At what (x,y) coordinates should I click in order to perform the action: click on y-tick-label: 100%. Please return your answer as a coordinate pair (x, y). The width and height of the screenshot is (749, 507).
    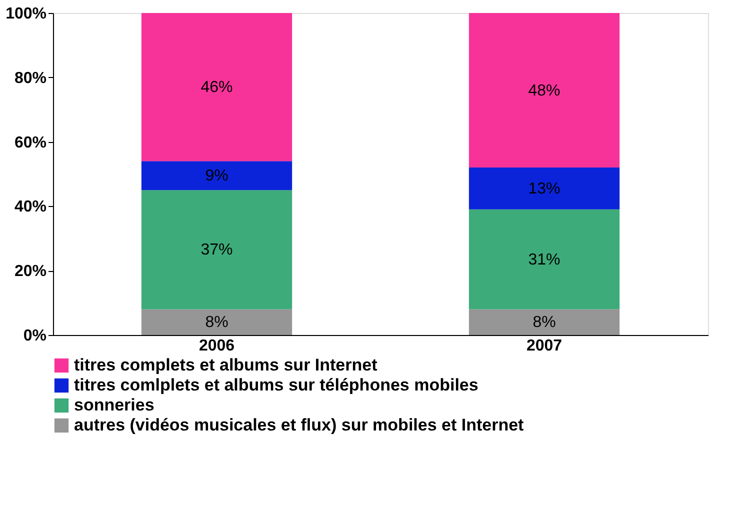
    Looking at the image, I should click on (26, 14).